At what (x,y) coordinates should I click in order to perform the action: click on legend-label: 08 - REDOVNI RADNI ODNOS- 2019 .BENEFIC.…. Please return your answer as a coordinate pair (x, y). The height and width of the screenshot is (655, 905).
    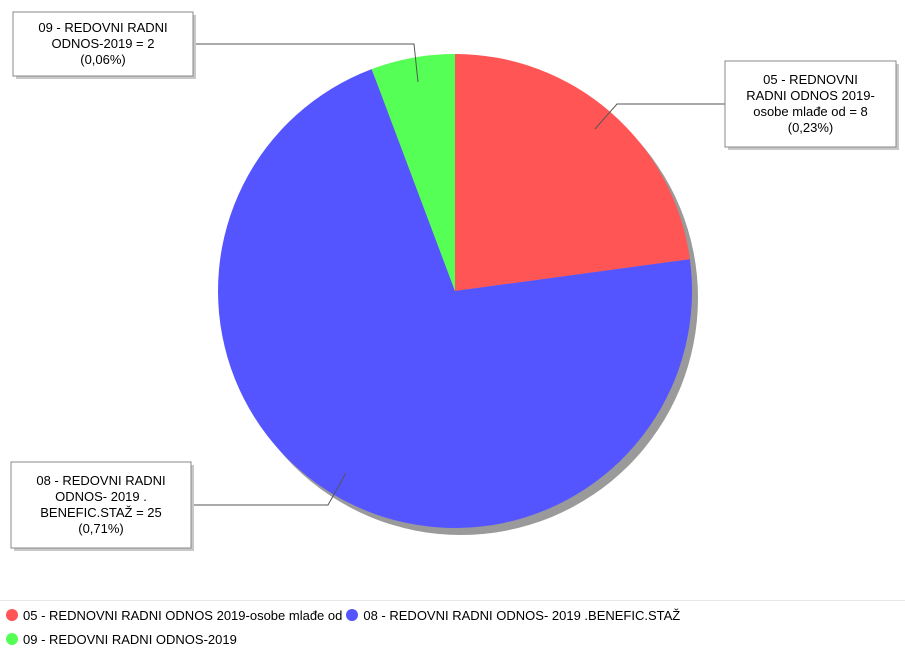
    Looking at the image, I should click on (522, 615).